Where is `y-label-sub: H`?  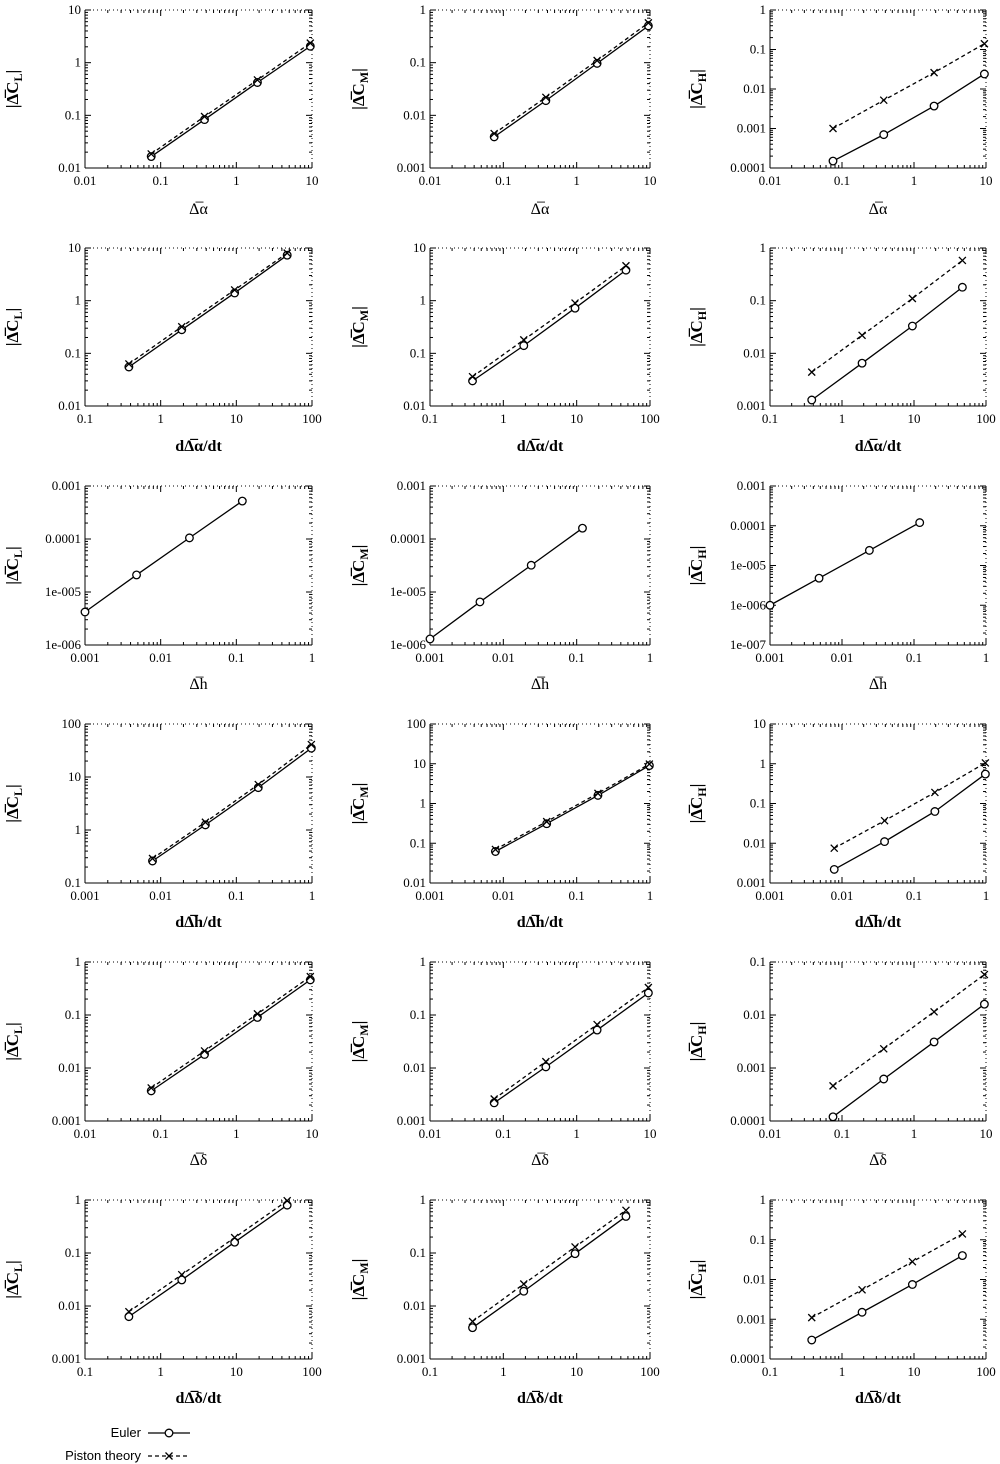 y-label-sub: H is located at coordinates (702, 1268).